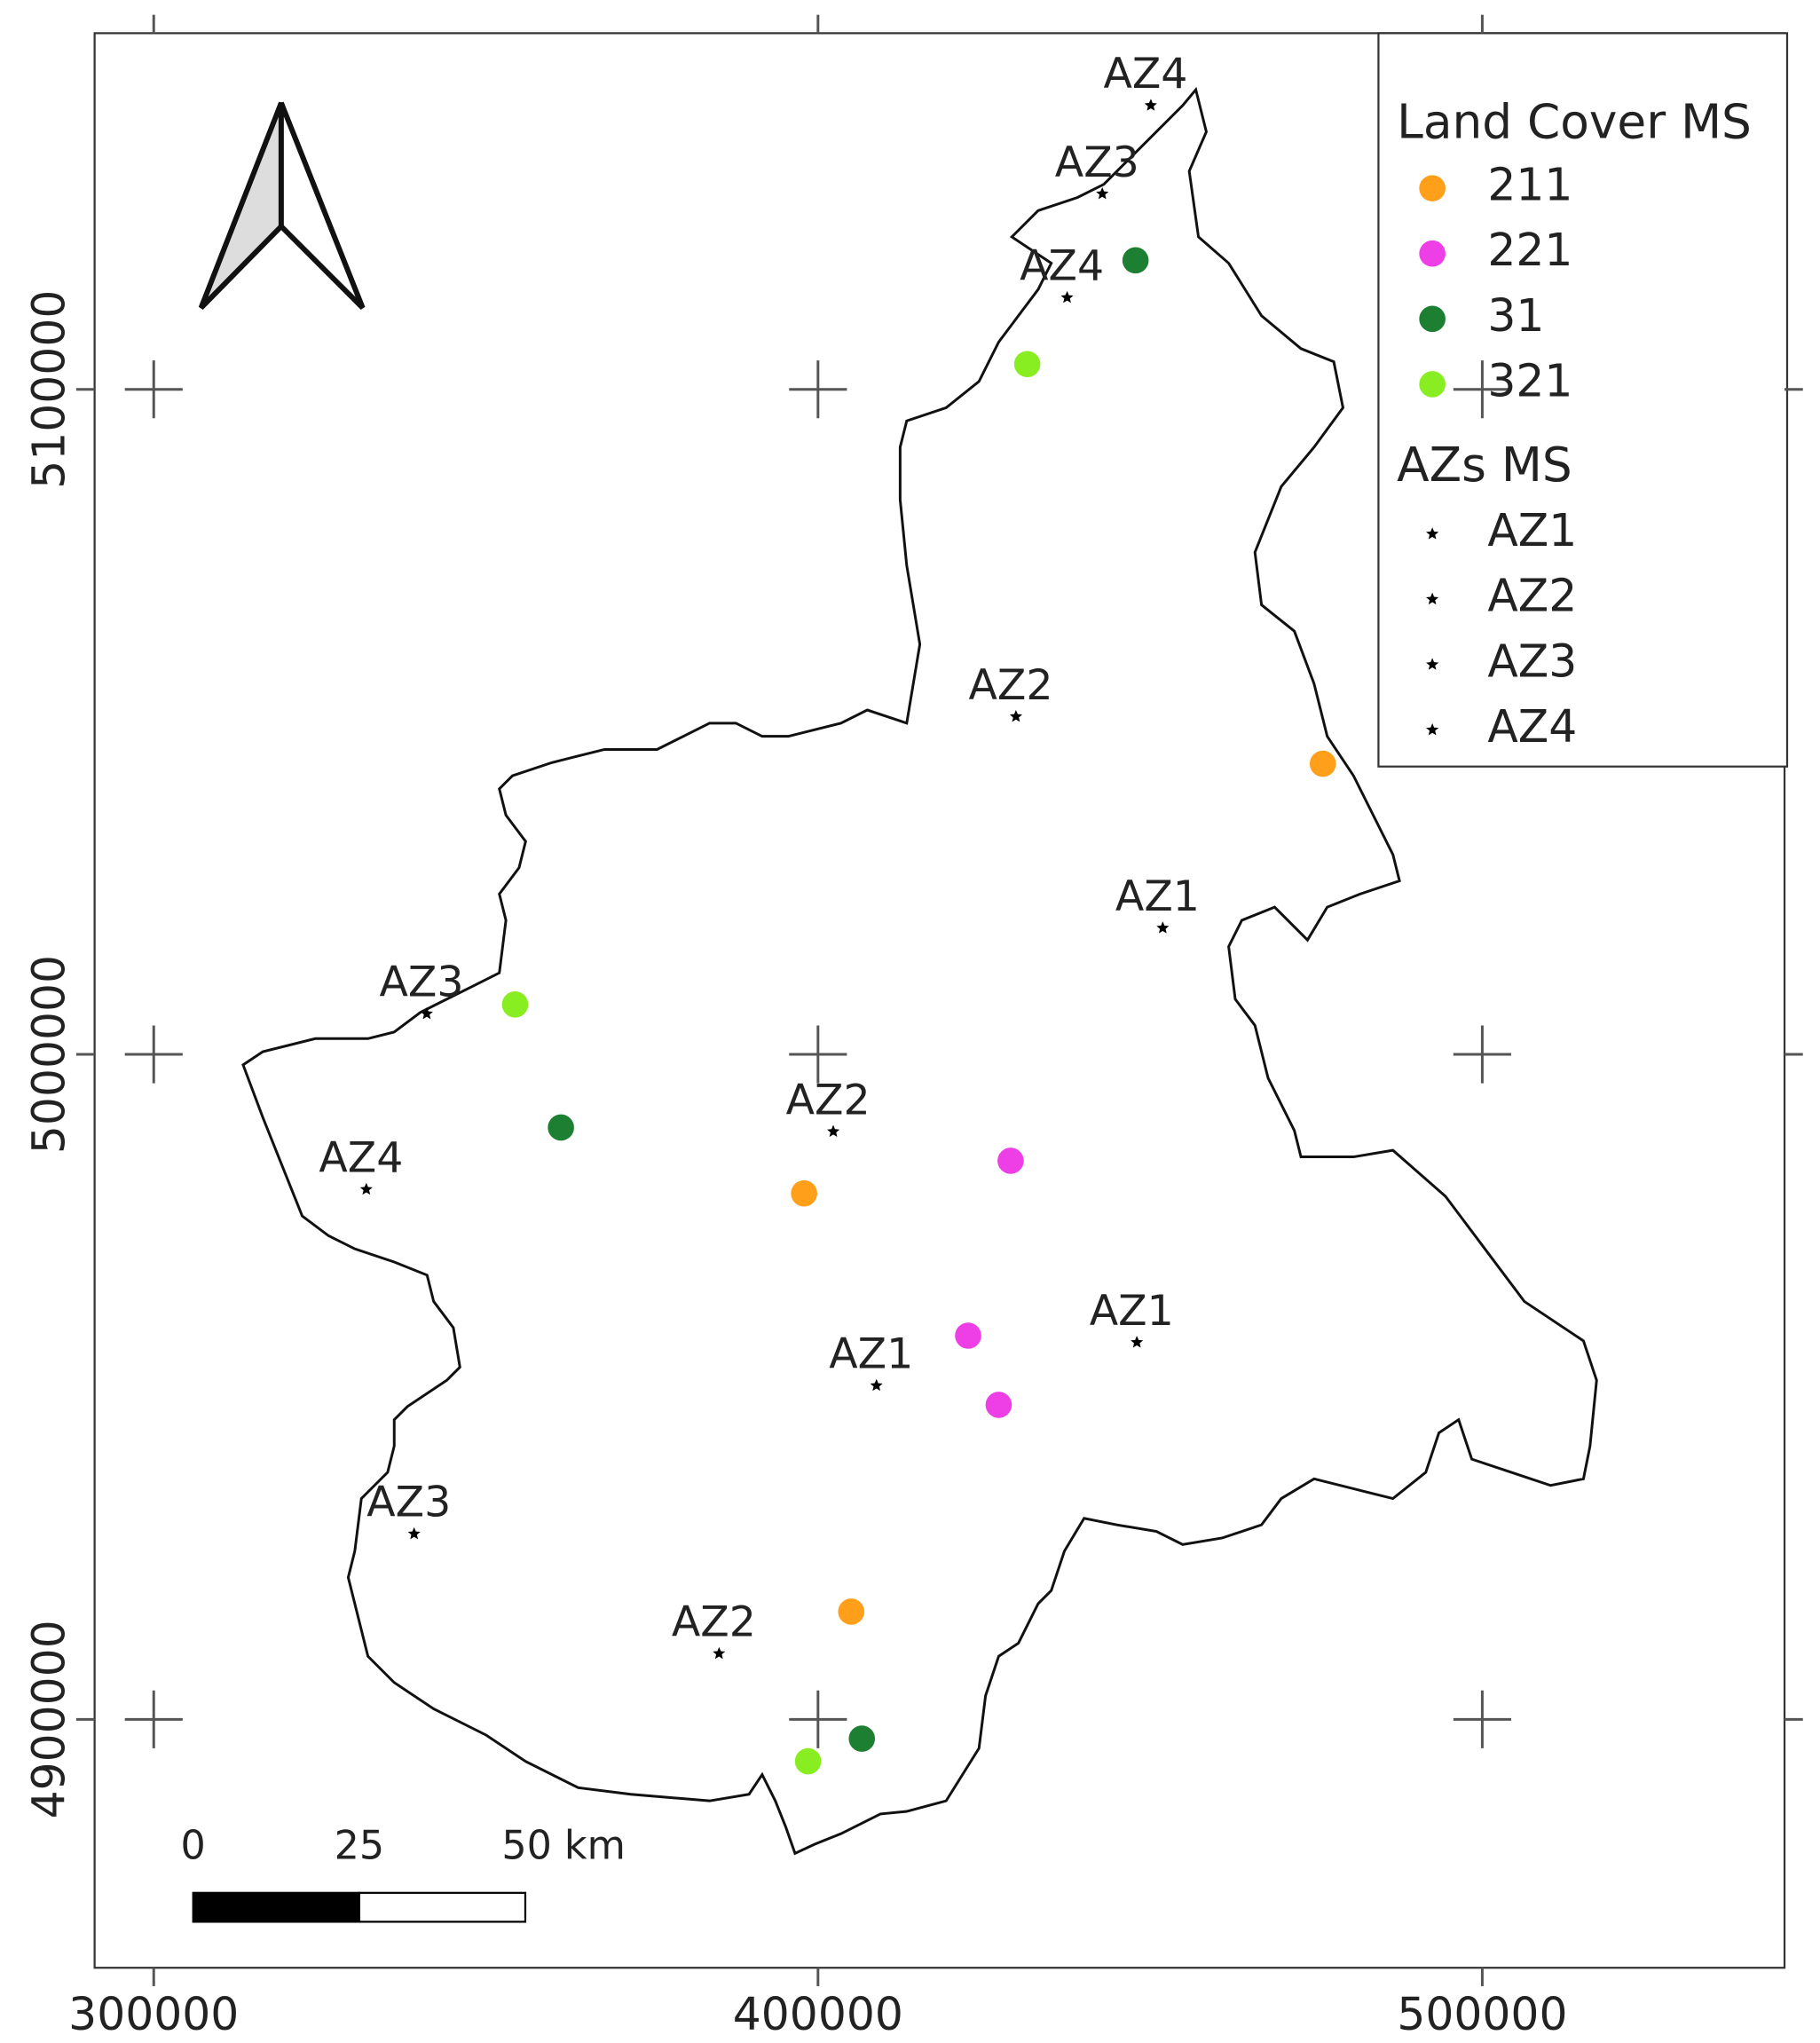 This screenshot has height=2043, width=1820. What do you see at coordinates (49, 1055) in the screenshot?
I see `y-tick-label: 5000000` at bounding box center [49, 1055].